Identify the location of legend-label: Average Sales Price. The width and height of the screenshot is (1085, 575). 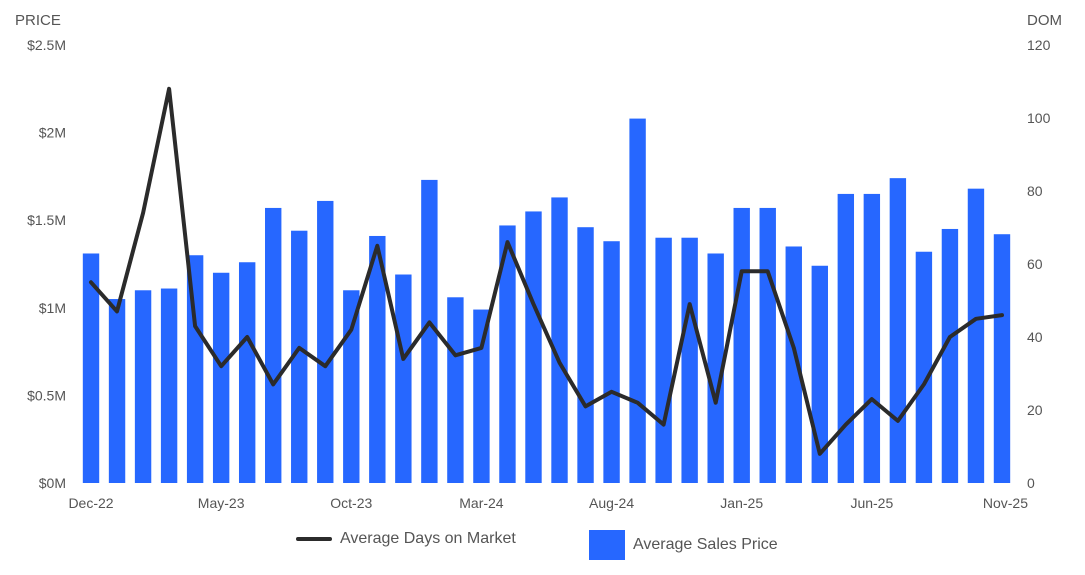
(705, 544).